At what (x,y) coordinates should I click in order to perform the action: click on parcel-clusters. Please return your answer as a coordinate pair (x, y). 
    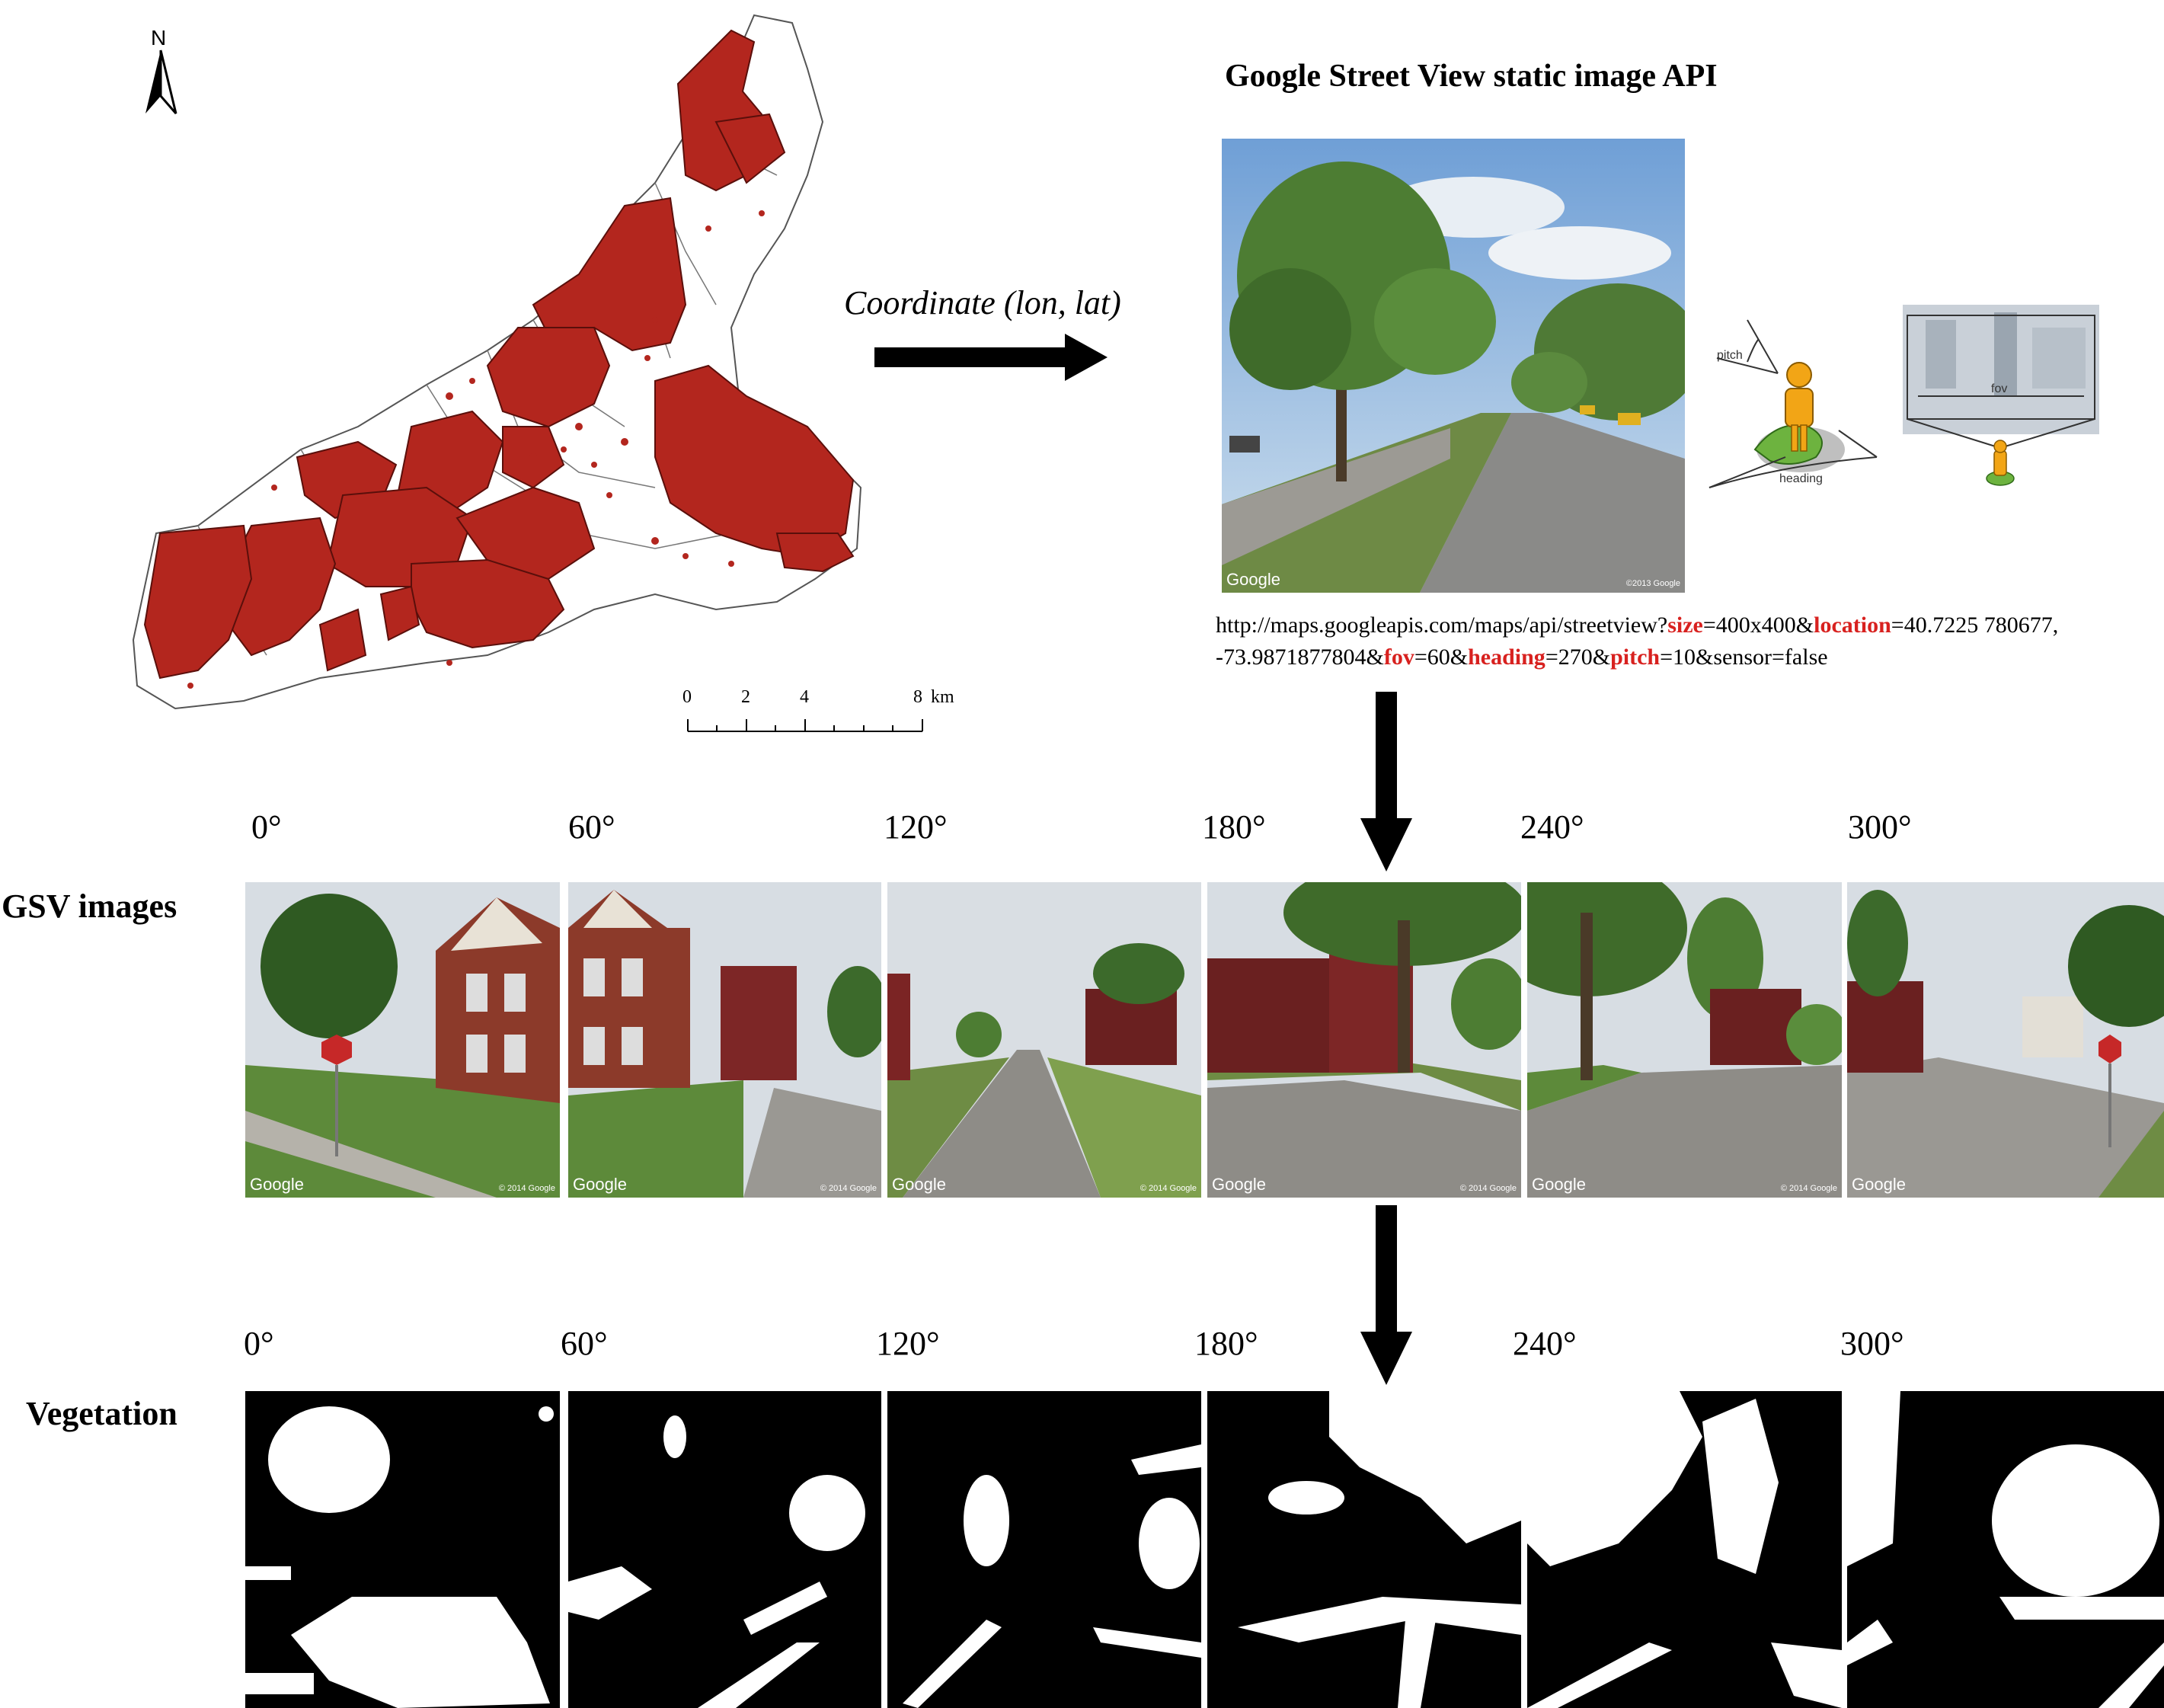
    Looking at the image, I should click on (499, 355).